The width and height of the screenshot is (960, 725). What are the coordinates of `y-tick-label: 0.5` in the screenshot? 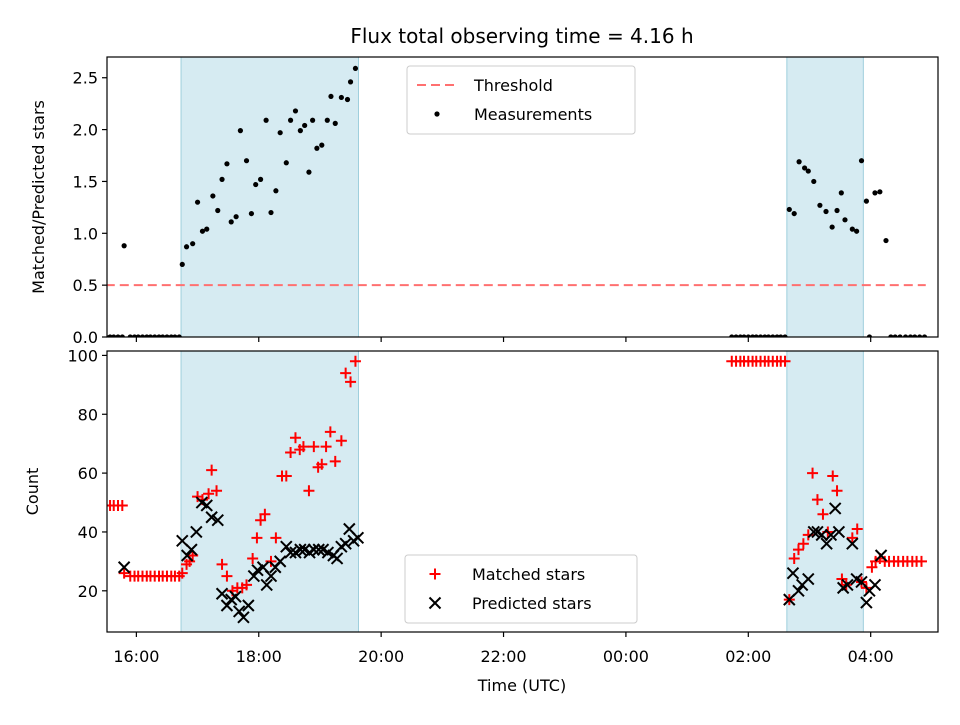 It's located at (85, 285).